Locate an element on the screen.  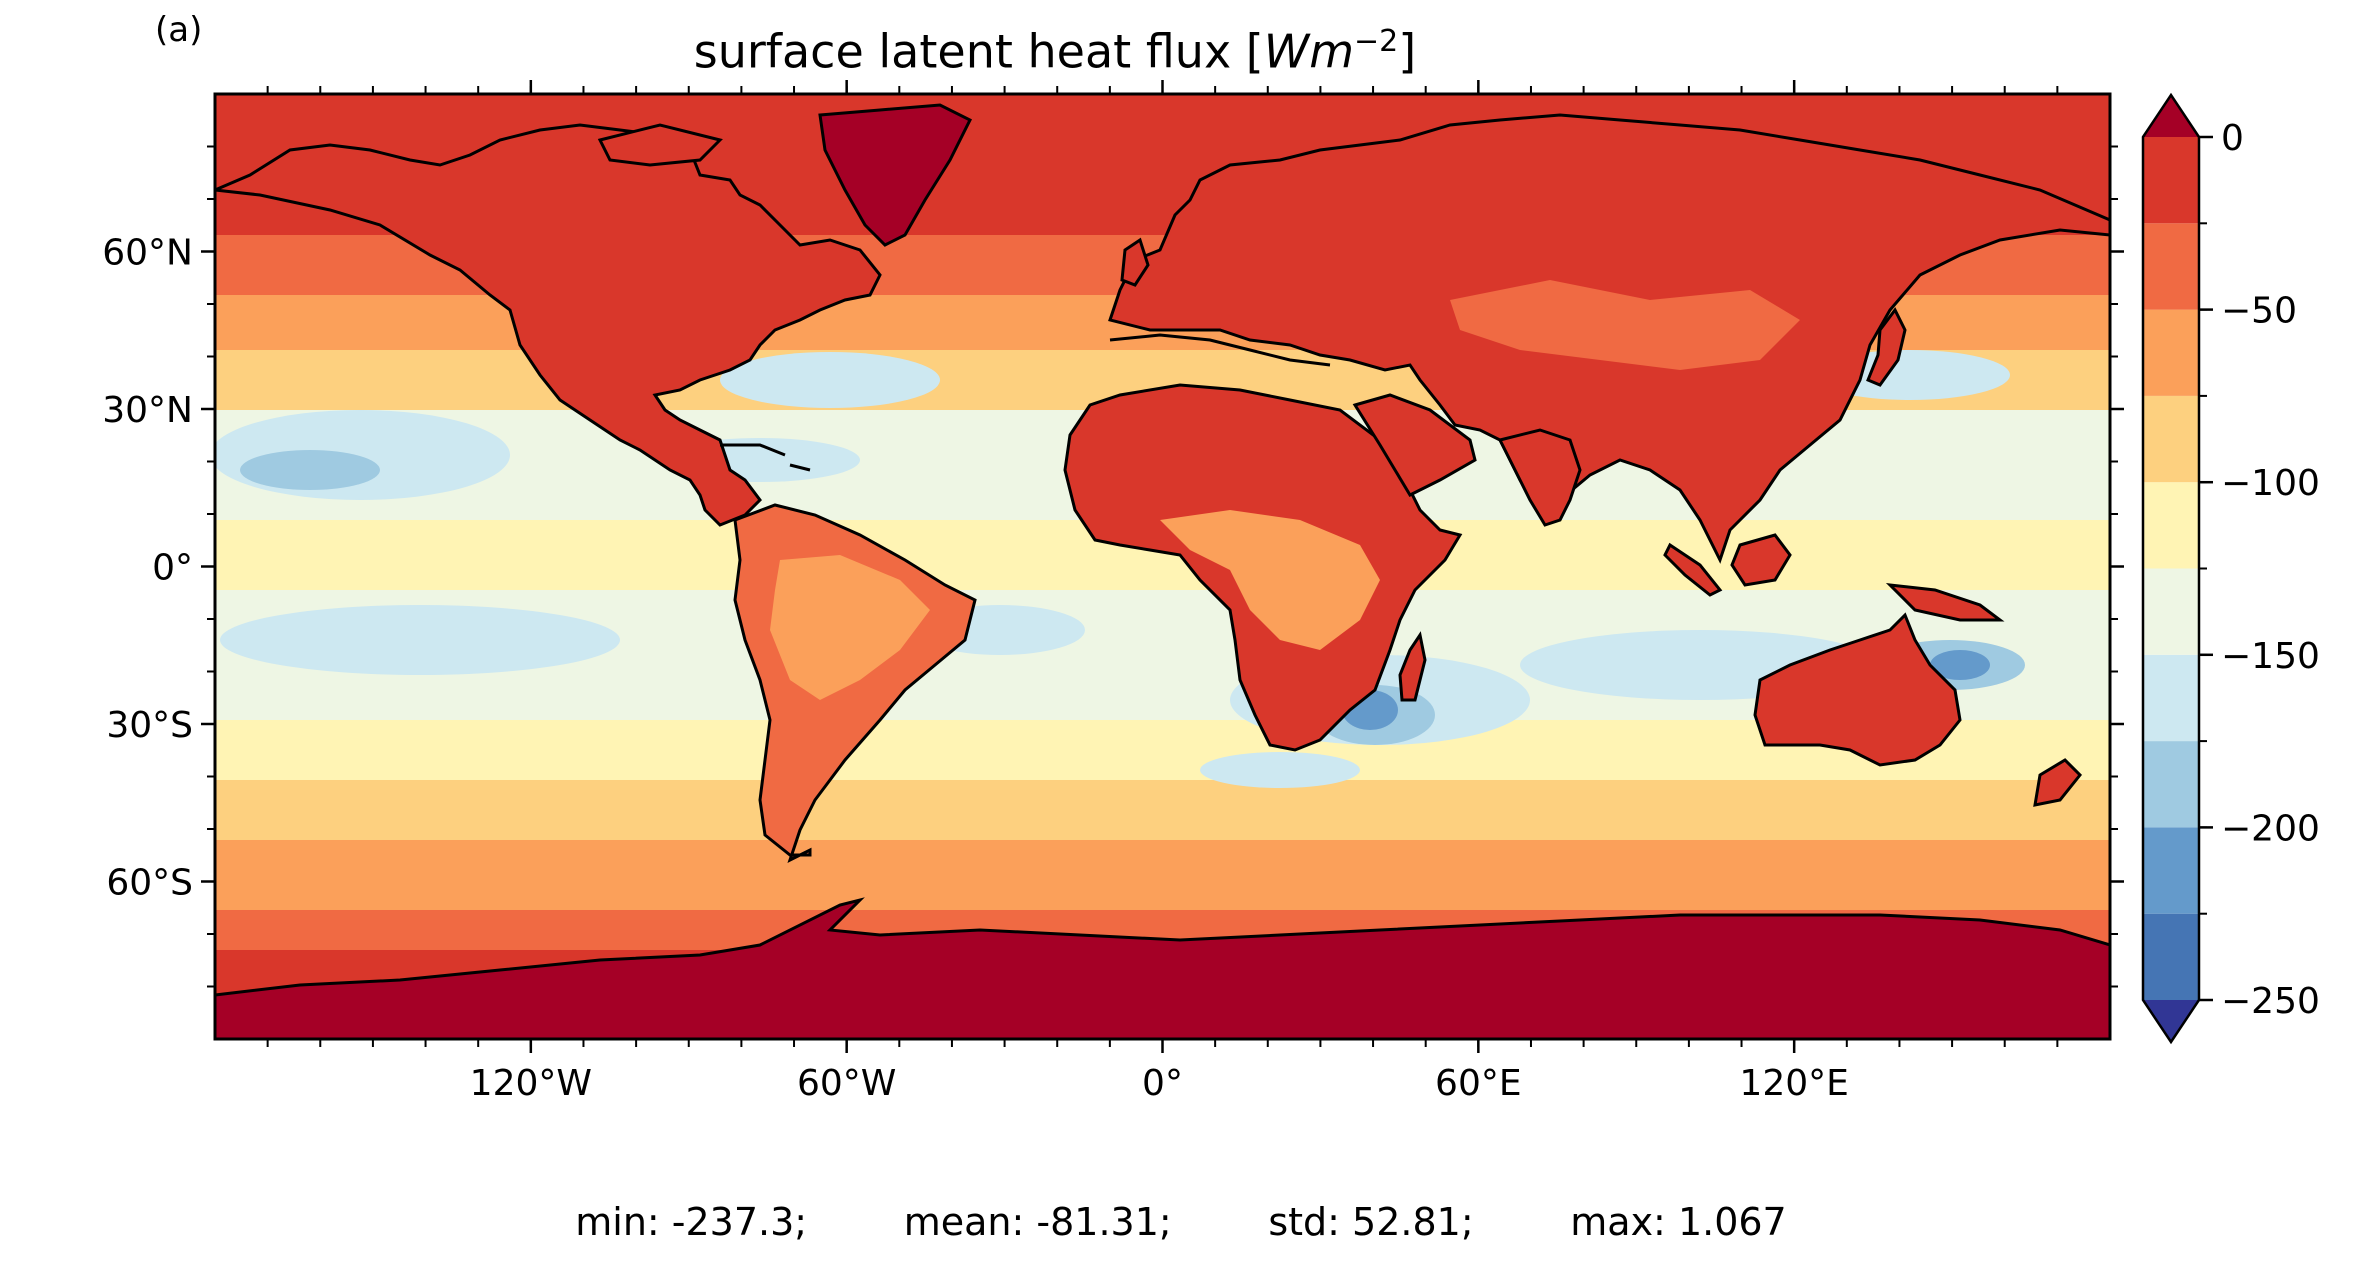
north-america-land is located at coordinates (548, 325).